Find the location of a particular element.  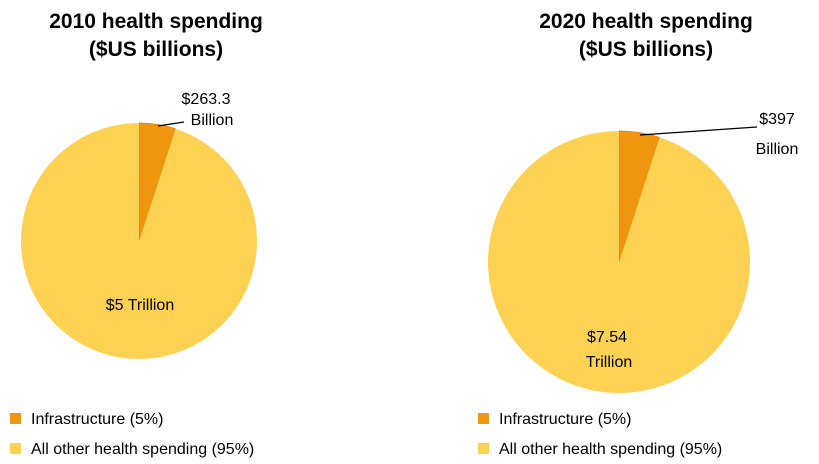

chart-title-line1: 2010 health spending is located at coordinates (156, 21).